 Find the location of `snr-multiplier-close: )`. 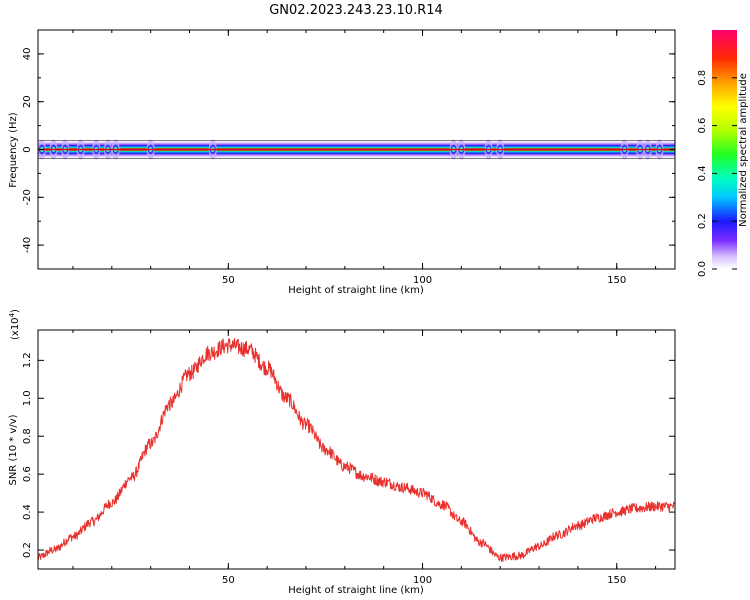

snr-multiplier-close: ) is located at coordinates (15, 311).